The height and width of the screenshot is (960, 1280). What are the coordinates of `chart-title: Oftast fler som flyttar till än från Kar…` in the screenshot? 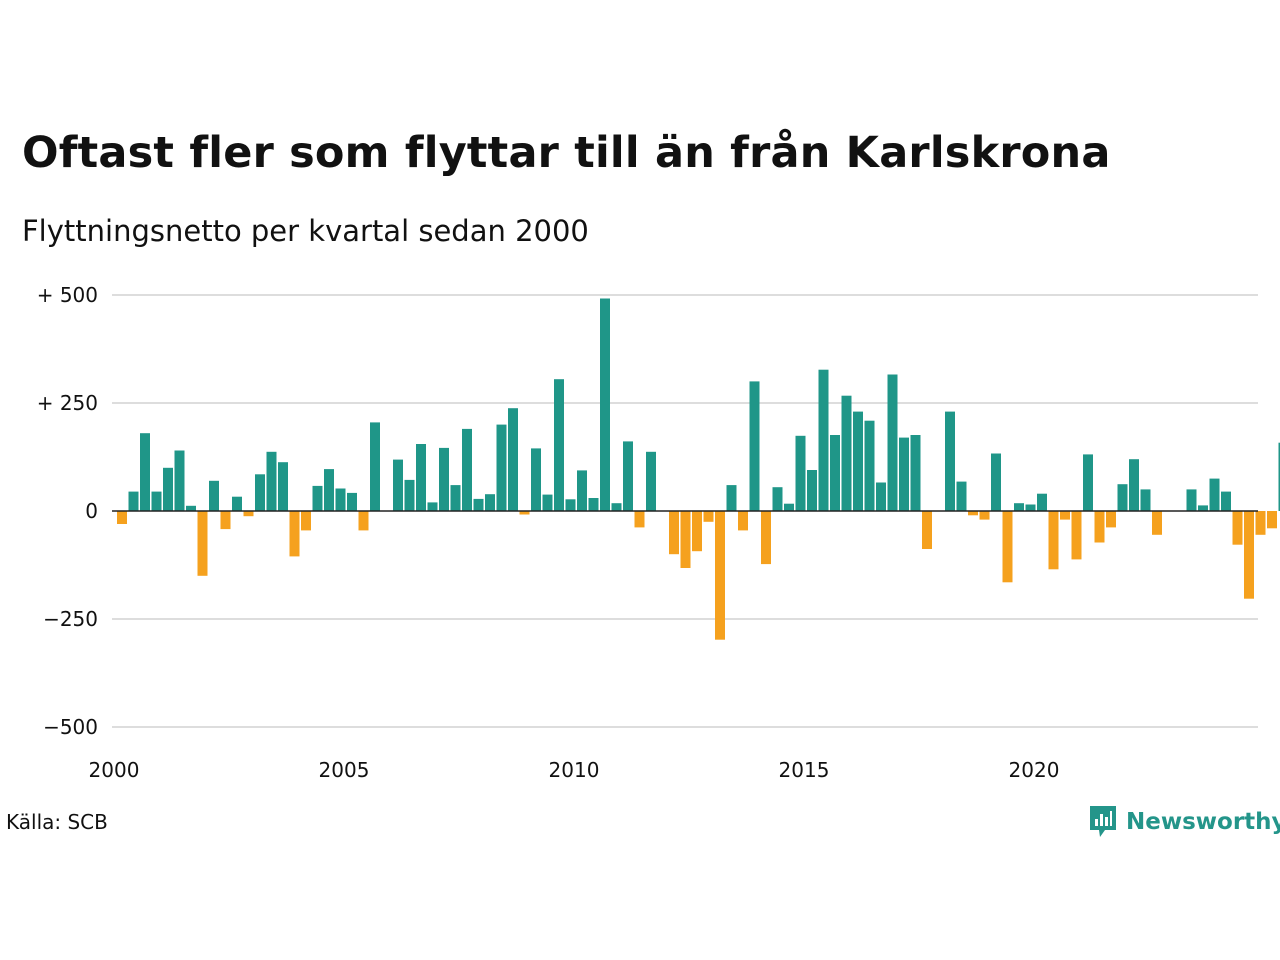 It's located at (566, 153).